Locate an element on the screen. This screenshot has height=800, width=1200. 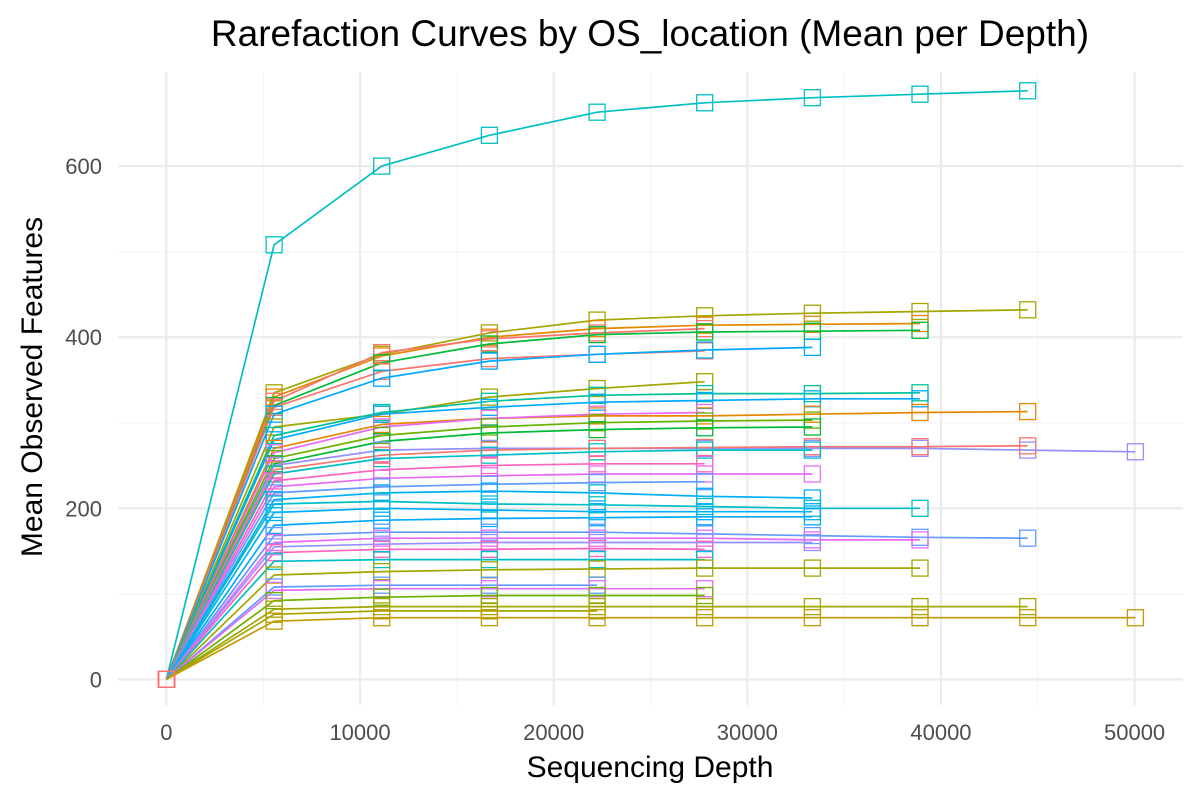
y-tick-label: 0 is located at coordinates (96, 679).